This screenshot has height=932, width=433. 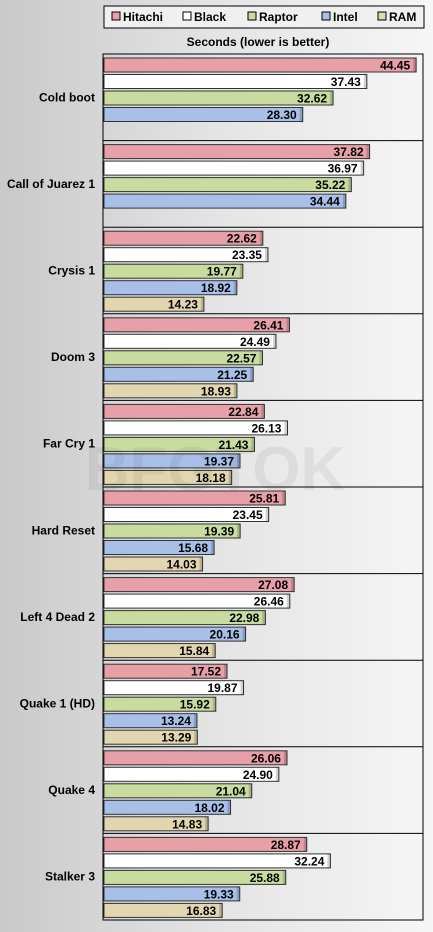 What do you see at coordinates (258, 42) in the screenshot?
I see `chart-title: Seconds (lower is better)` at bounding box center [258, 42].